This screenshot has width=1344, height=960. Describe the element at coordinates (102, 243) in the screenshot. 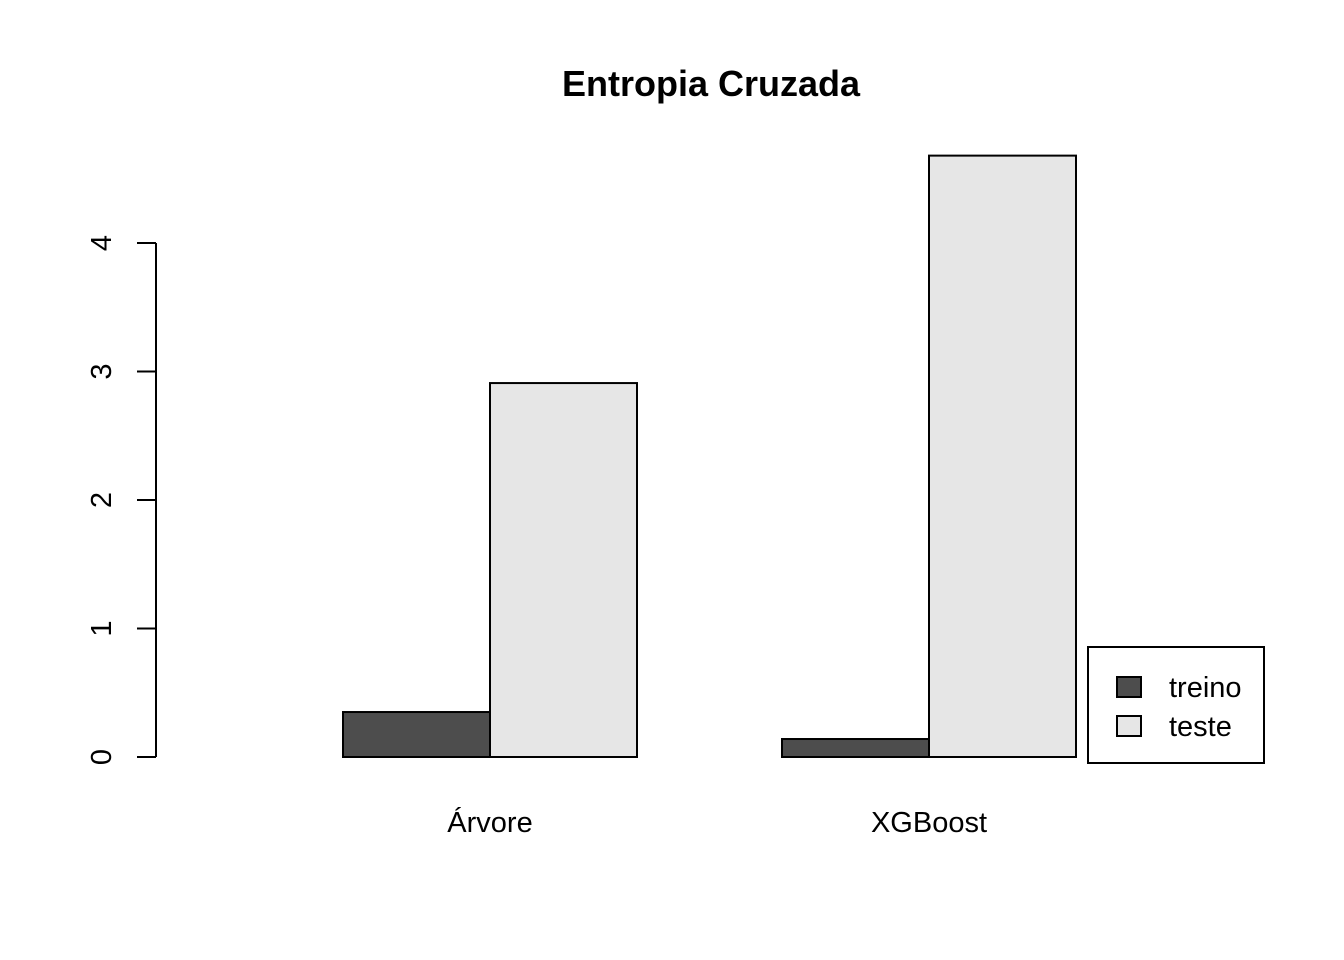

I see `y-tick-label: 4` at that location.